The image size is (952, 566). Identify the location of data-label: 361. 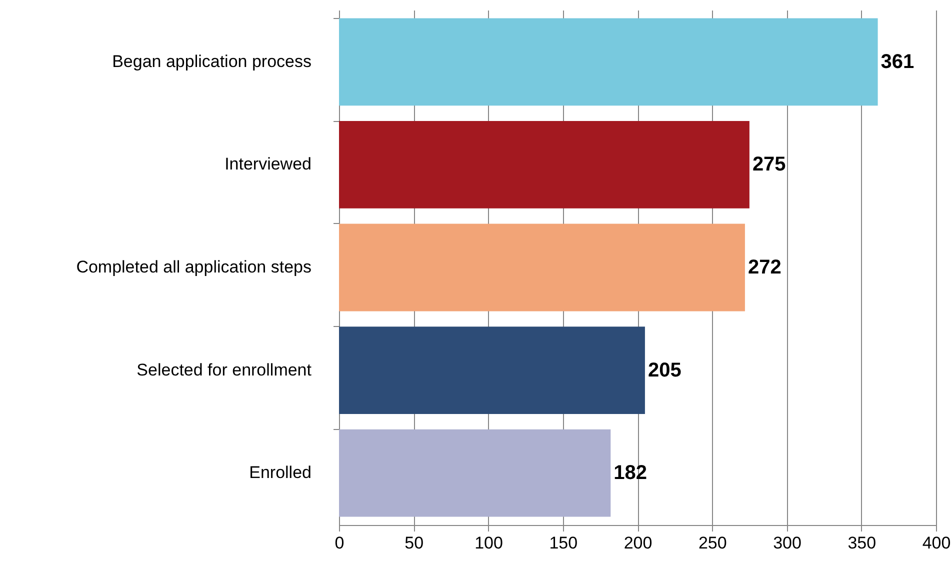
(897, 61).